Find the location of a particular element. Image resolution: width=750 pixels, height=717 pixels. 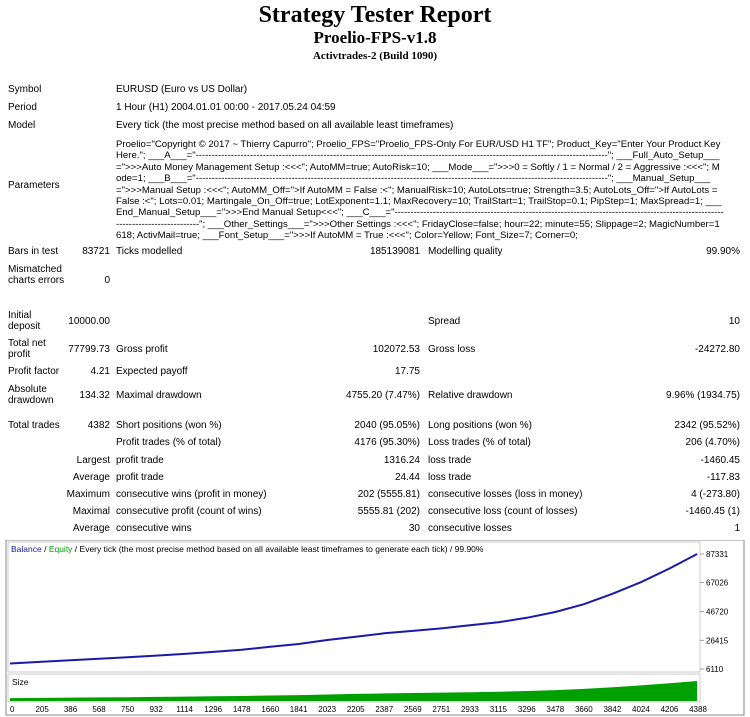

reldd-label: Relative drawdown is located at coordinates (470, 395).